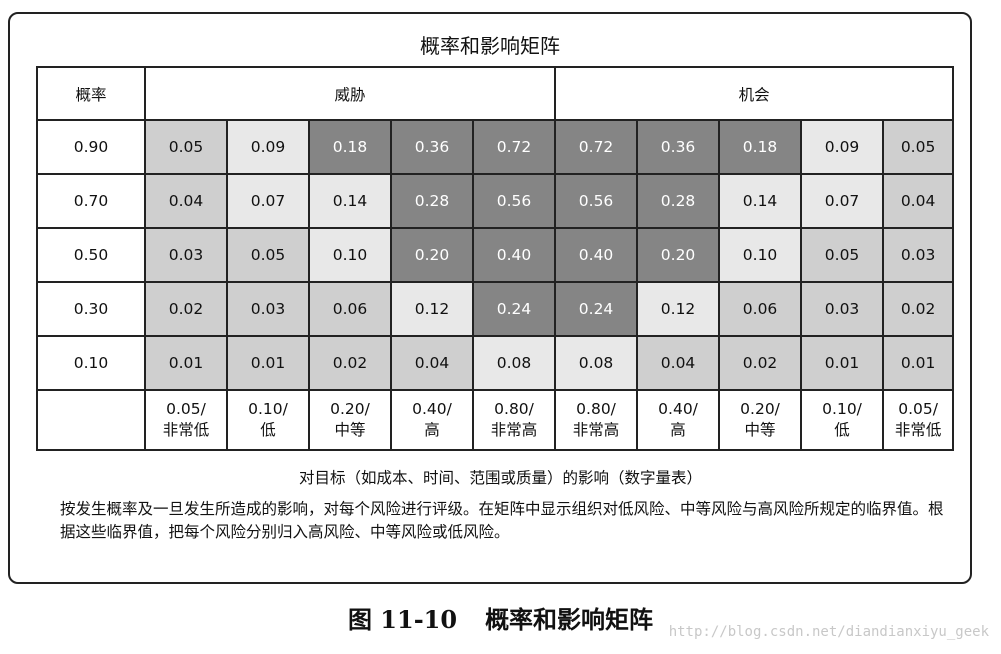  I want to click on matrix-title: 概率和影响矩阵, so click(490, 46).